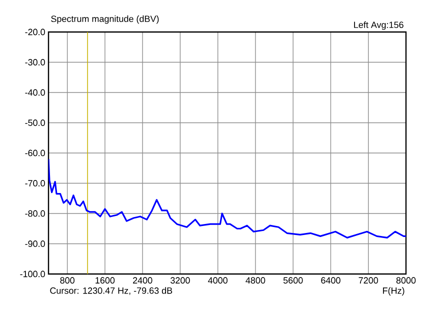 This screenshot has height=318, width=426. I want to click on y-tick-label: -60.0, so click(35, 153).